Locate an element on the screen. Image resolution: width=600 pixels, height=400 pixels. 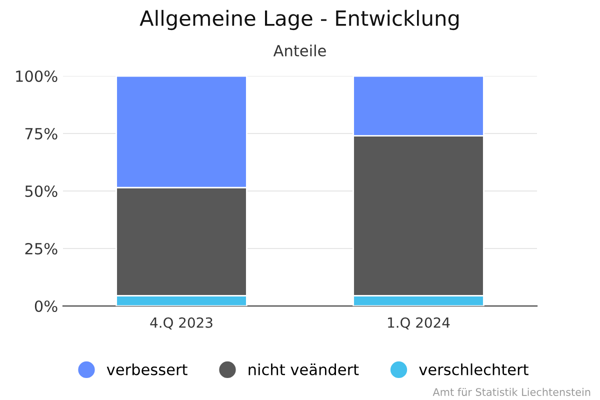
y-tick-label: 75% is located at coordinates (41, 134).